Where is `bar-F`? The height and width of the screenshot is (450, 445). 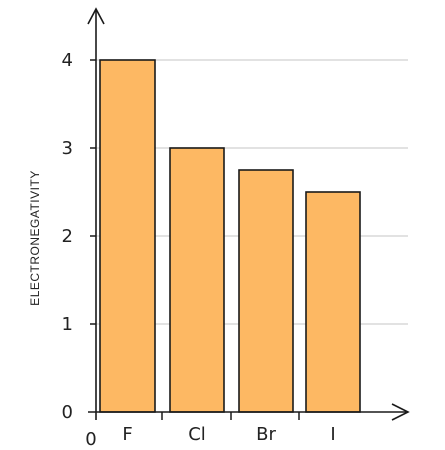
bar-F is located at coordinates (127, 236).